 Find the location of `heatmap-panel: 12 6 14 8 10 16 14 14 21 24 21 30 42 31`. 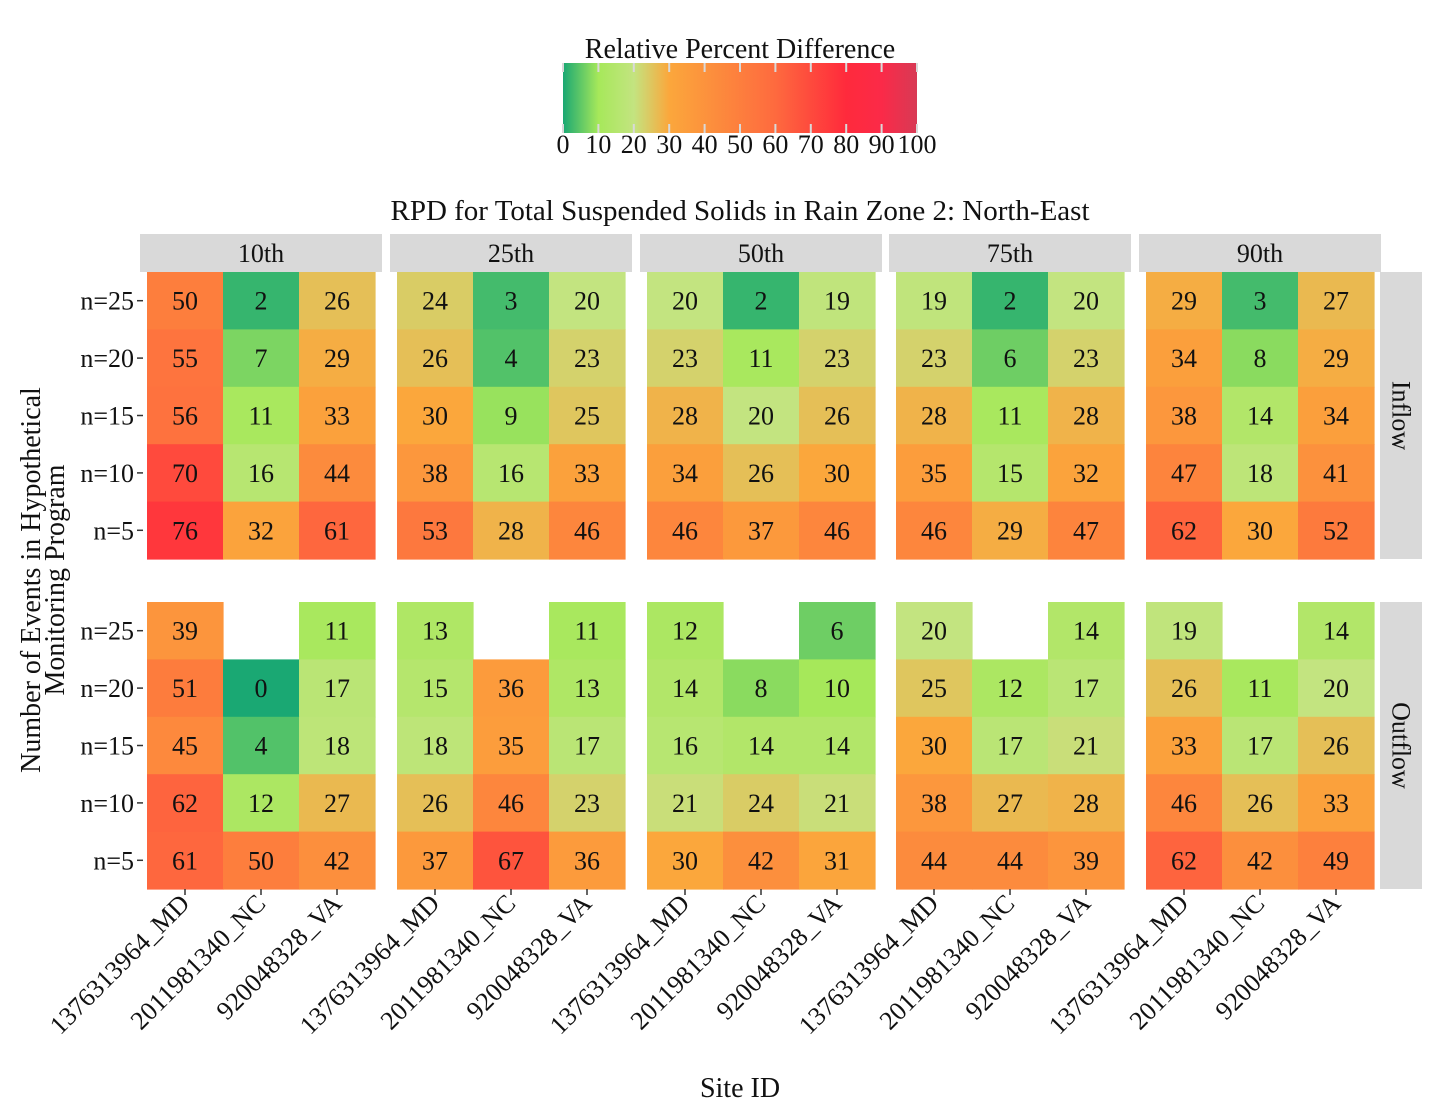

heatmap-panel: 12 6 14 8 10 16 14 14 21 24 21 30 42 31 is located at coordinates (761, 746).